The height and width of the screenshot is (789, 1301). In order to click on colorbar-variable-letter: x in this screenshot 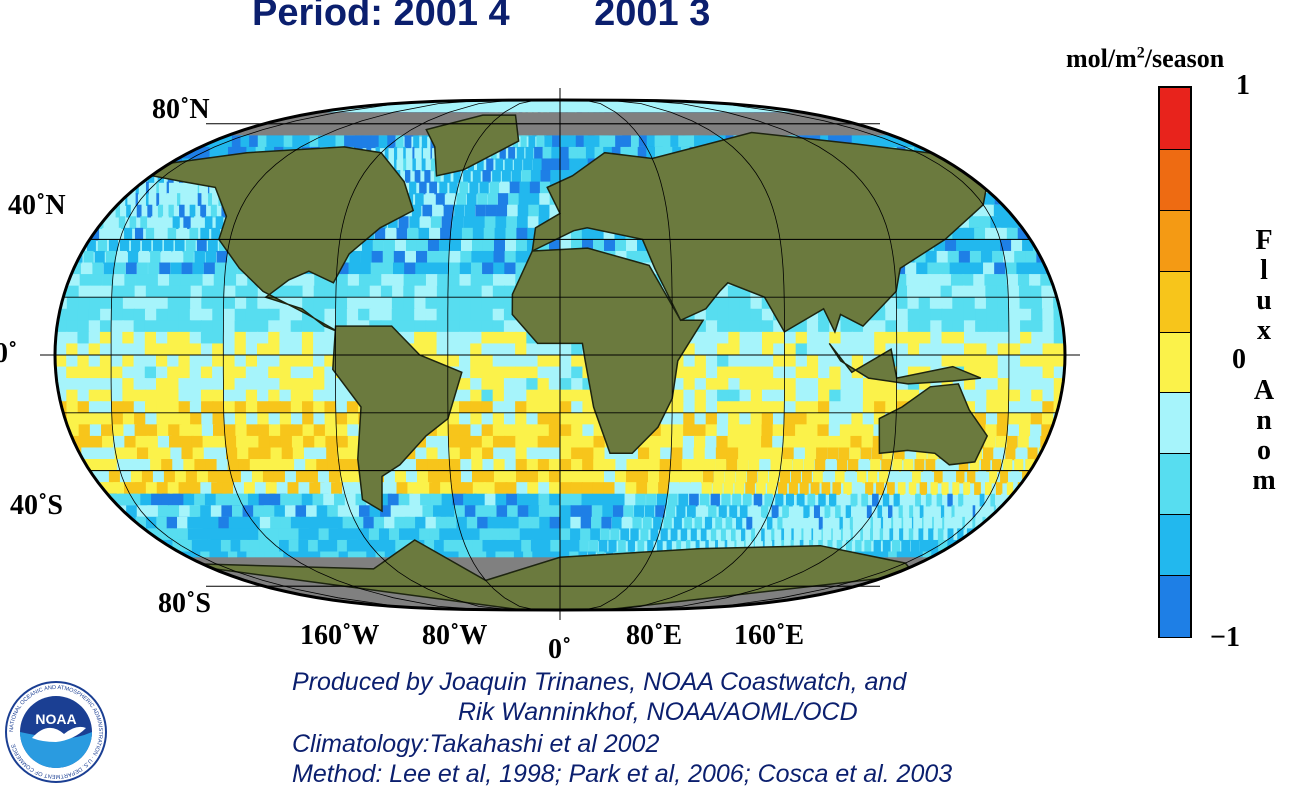, I will do `click(1264, 330)`.